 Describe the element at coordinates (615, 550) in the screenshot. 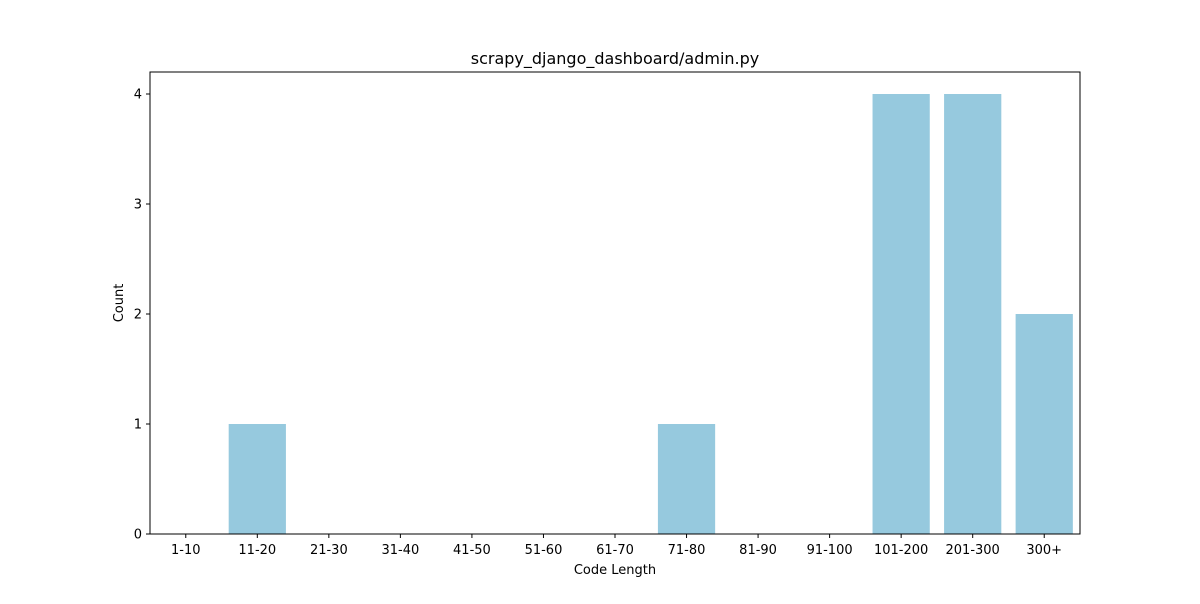

I see `x-tick-label: 61-70` at that location.